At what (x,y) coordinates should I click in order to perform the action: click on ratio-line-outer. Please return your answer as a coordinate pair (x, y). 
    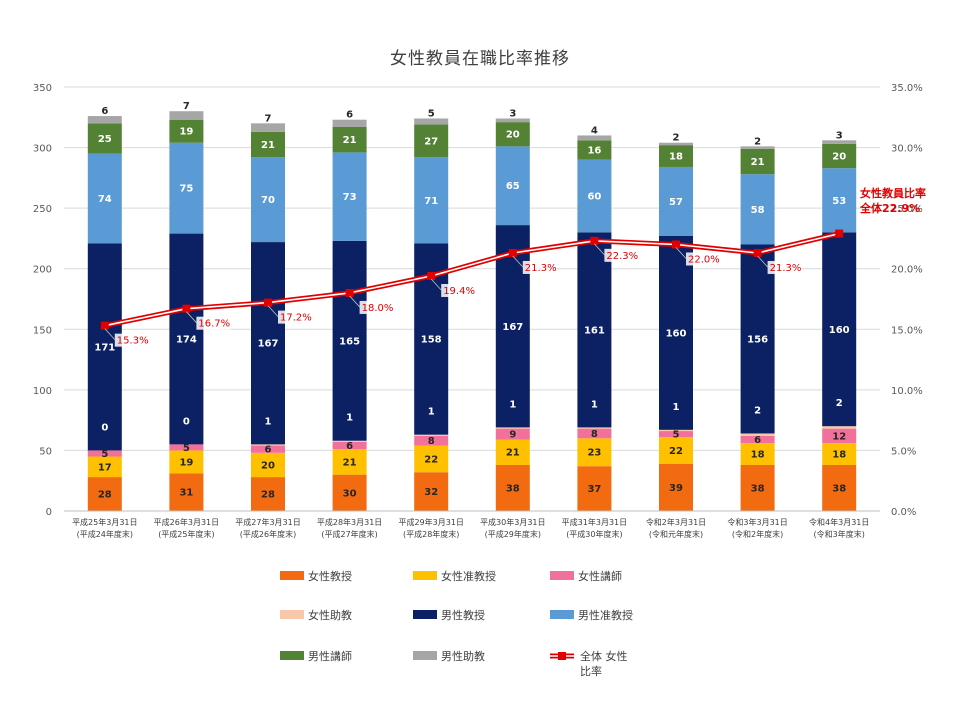
    Looking at the image, I should click on (472, 280).